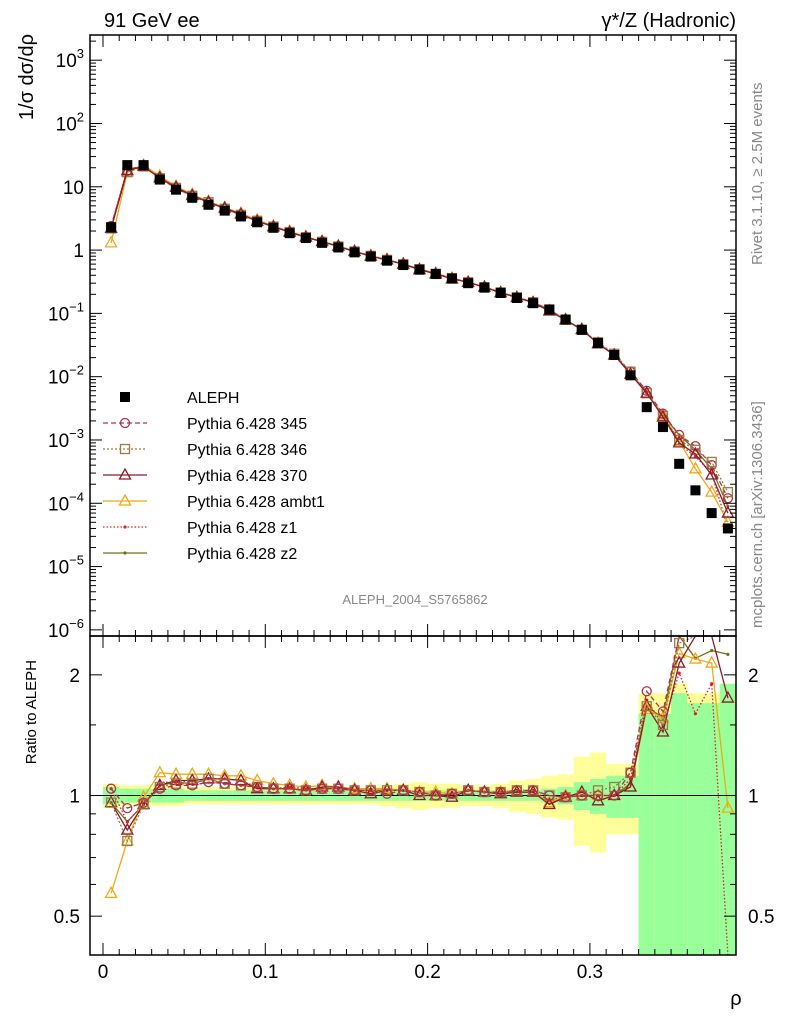  What do you see at coordinates (66, 439) in the screenshot?
I see `y-tick-label: 10⁻³` at bounding box center [66, 439].